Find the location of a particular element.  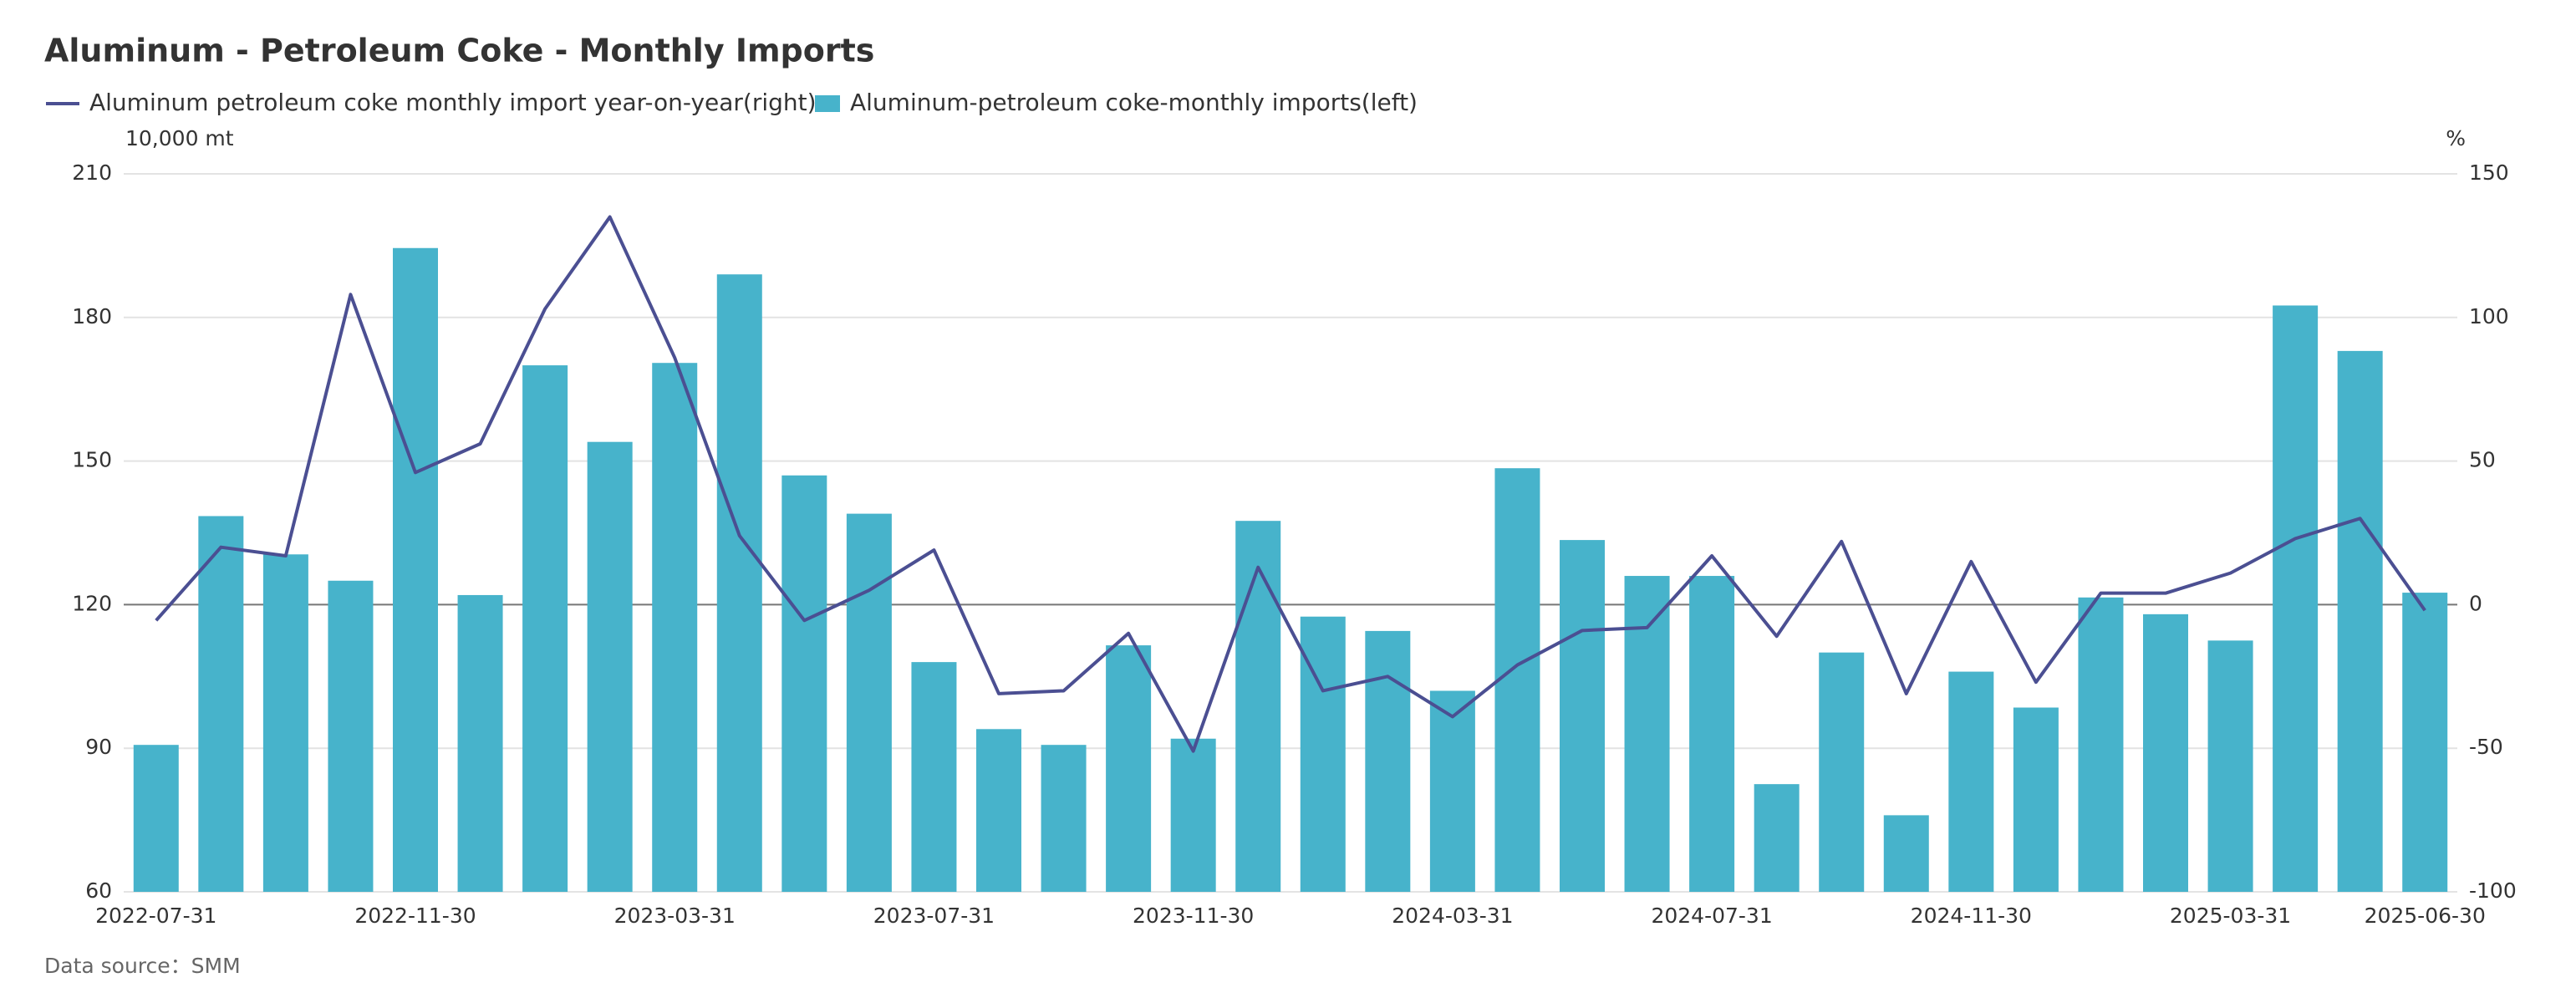

y-tick-label: 210 is located at coordinates (92, 173).